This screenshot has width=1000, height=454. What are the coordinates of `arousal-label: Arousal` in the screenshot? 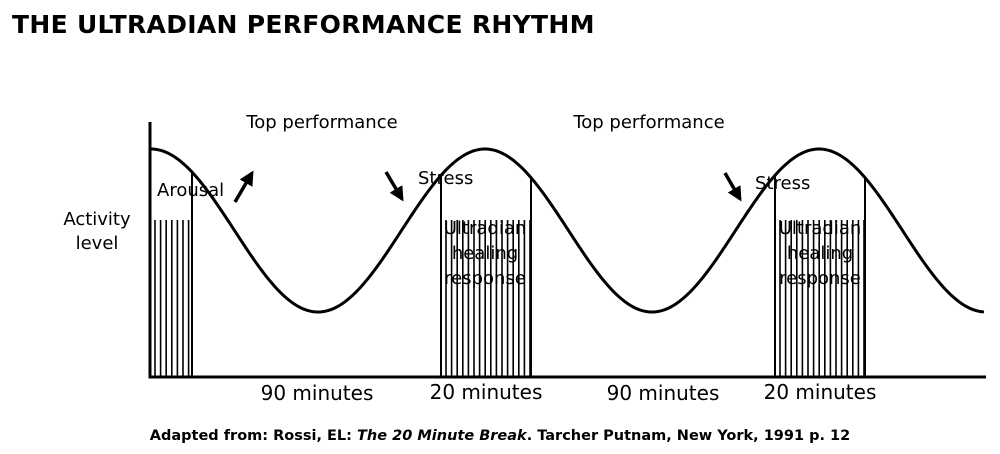 It's located at (190, 190).